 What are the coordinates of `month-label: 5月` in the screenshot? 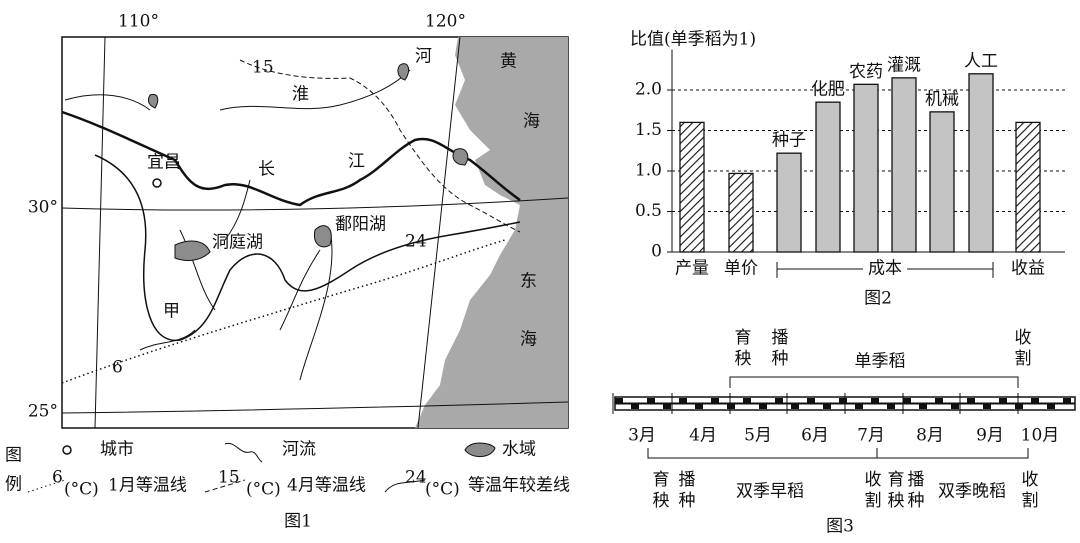 It's located at (758, 436).